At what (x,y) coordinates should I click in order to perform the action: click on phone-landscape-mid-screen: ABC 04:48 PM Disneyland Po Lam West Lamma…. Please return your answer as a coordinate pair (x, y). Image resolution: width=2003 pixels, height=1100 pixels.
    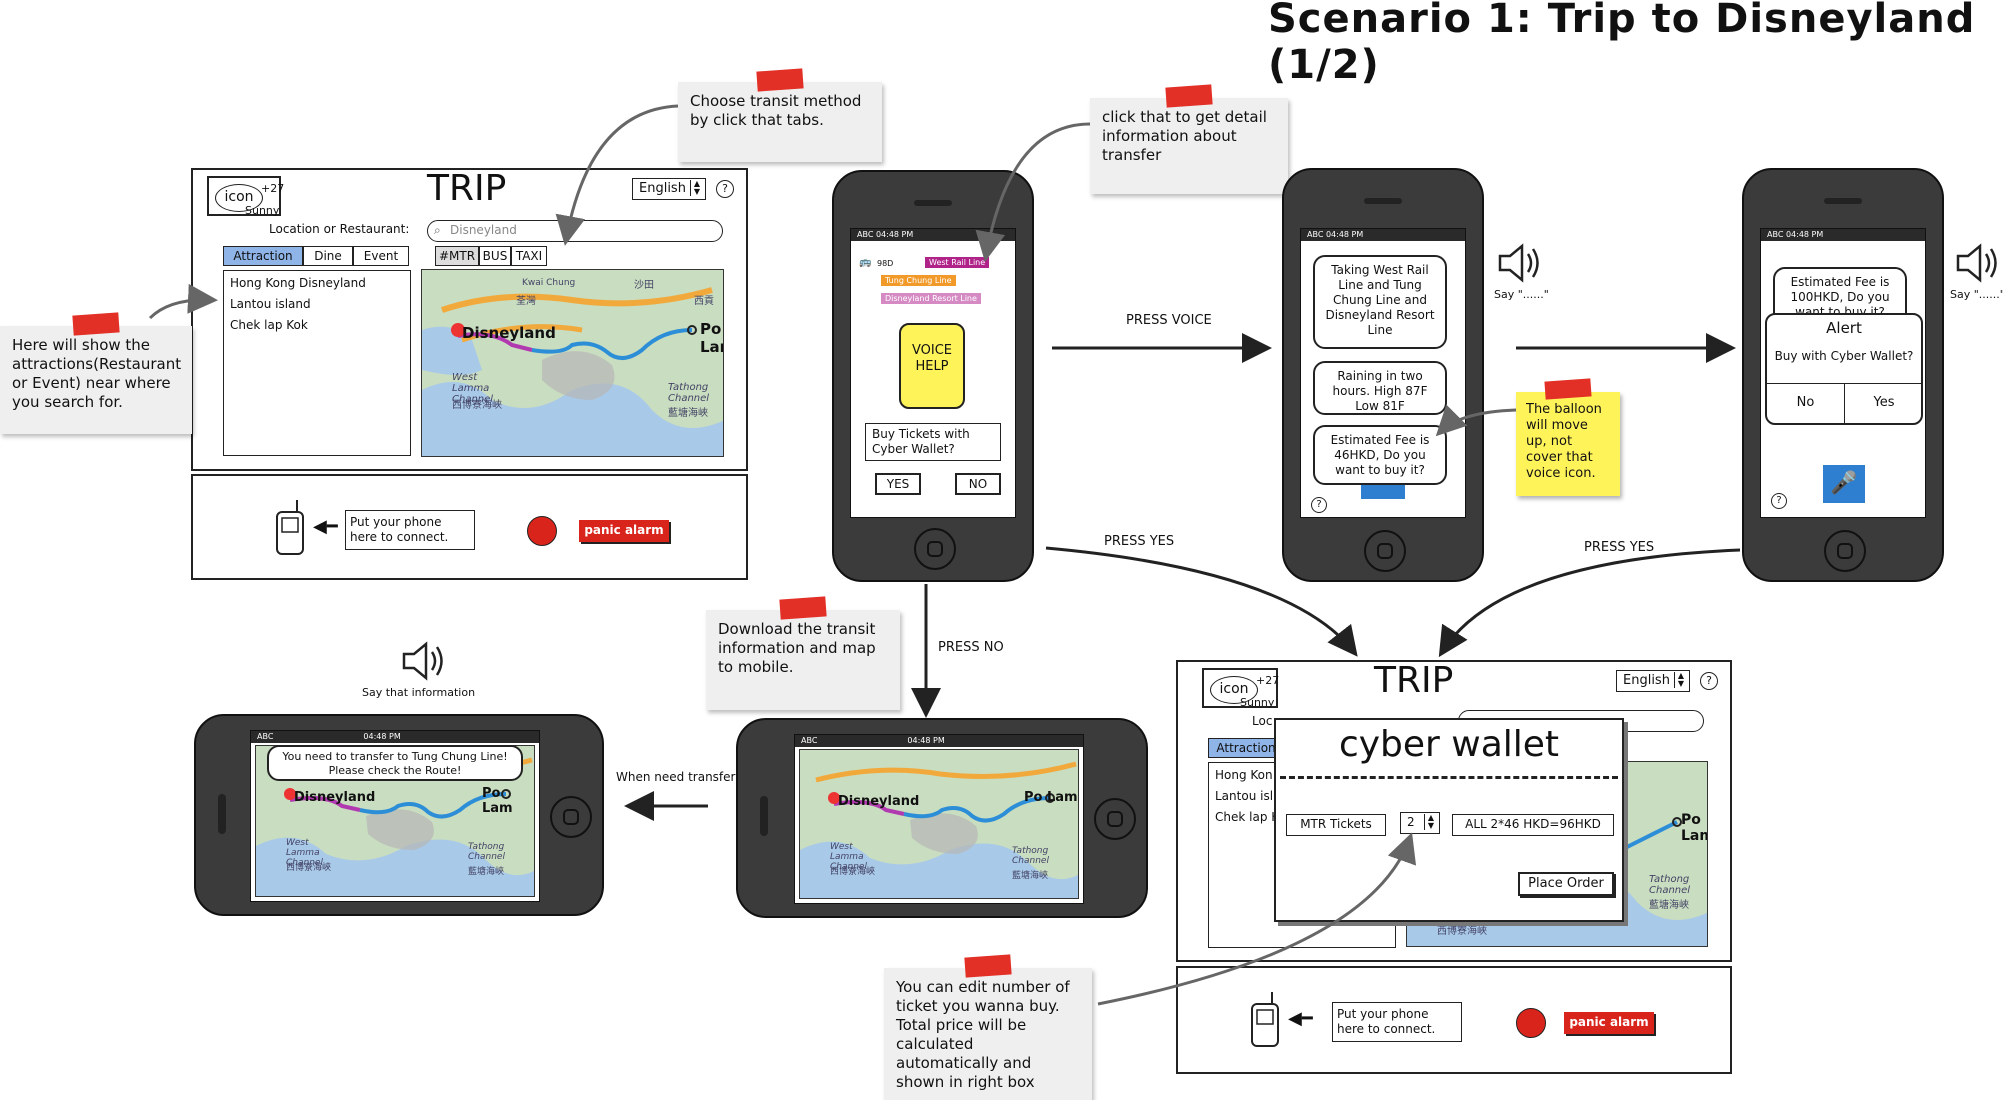
    Looking at the image, I should click on (939, 819).